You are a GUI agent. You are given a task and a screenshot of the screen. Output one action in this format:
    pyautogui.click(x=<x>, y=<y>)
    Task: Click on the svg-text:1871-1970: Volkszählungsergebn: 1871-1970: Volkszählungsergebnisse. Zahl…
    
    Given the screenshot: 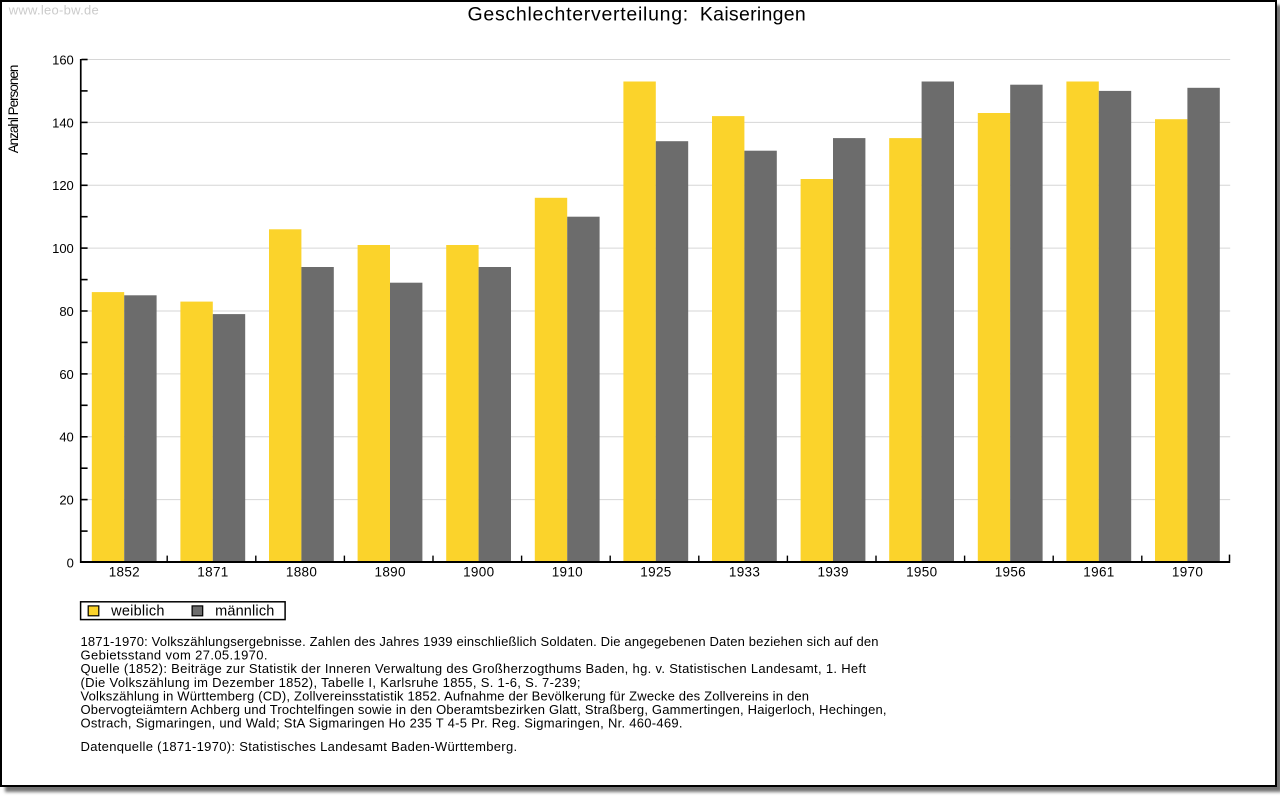 What is the action you would take?
    pyautogui.click(x=480, y=641)
    